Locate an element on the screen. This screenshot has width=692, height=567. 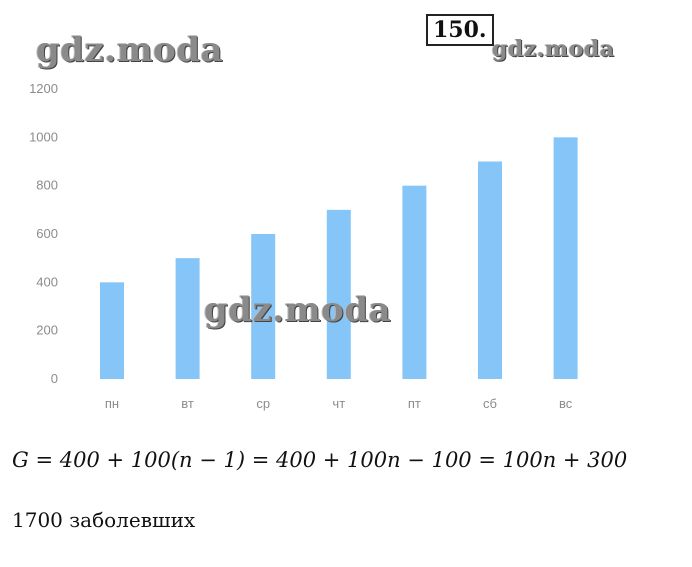
y-tick-label: 1000 is located at coordinates (43, 136).